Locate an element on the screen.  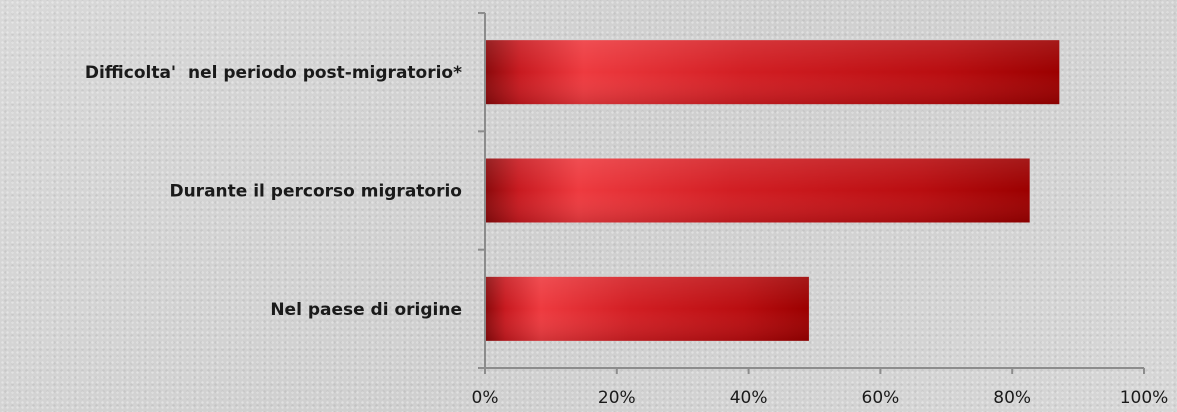
category-label: Difficolta' nel periodo post-migratorio* is located at coordinates (273, 73).